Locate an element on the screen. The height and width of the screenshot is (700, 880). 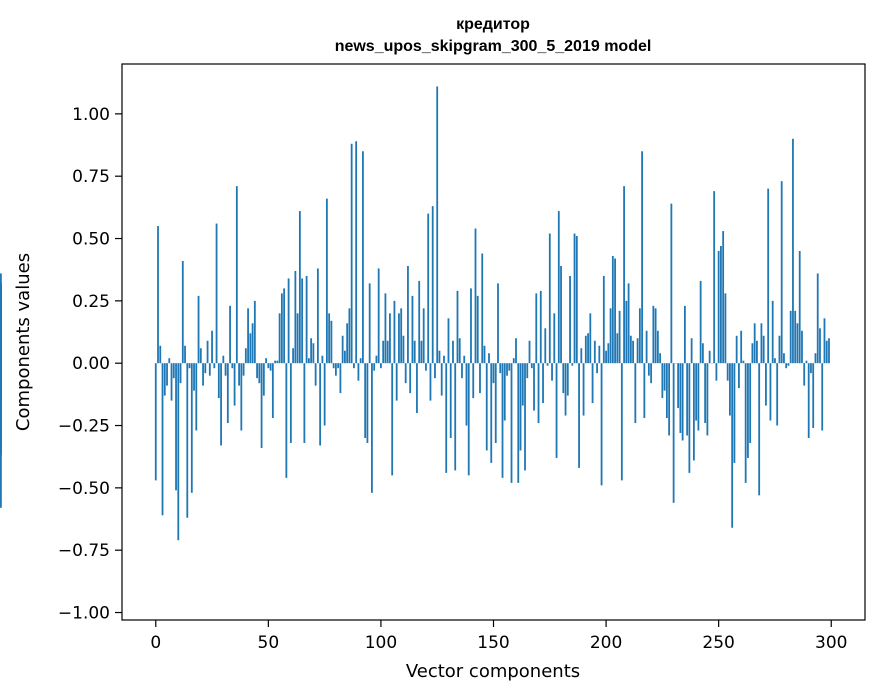
x-tick-label: 300 is located at coordinates (831, 643).